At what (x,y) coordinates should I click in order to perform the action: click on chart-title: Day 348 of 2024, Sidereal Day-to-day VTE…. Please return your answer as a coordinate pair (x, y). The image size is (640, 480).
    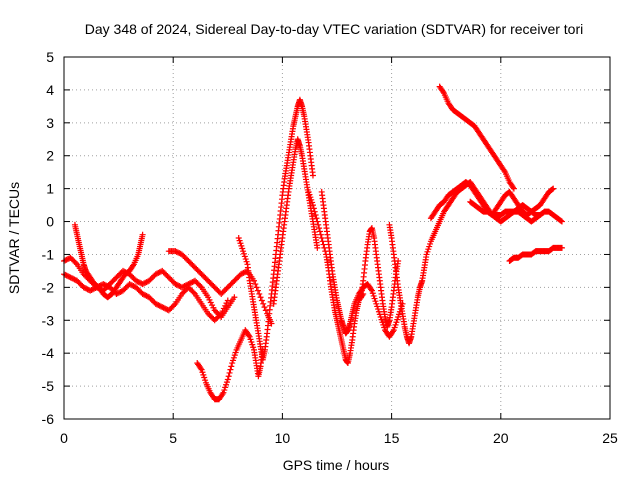
    Looking at the image, I should click on (334, 29).